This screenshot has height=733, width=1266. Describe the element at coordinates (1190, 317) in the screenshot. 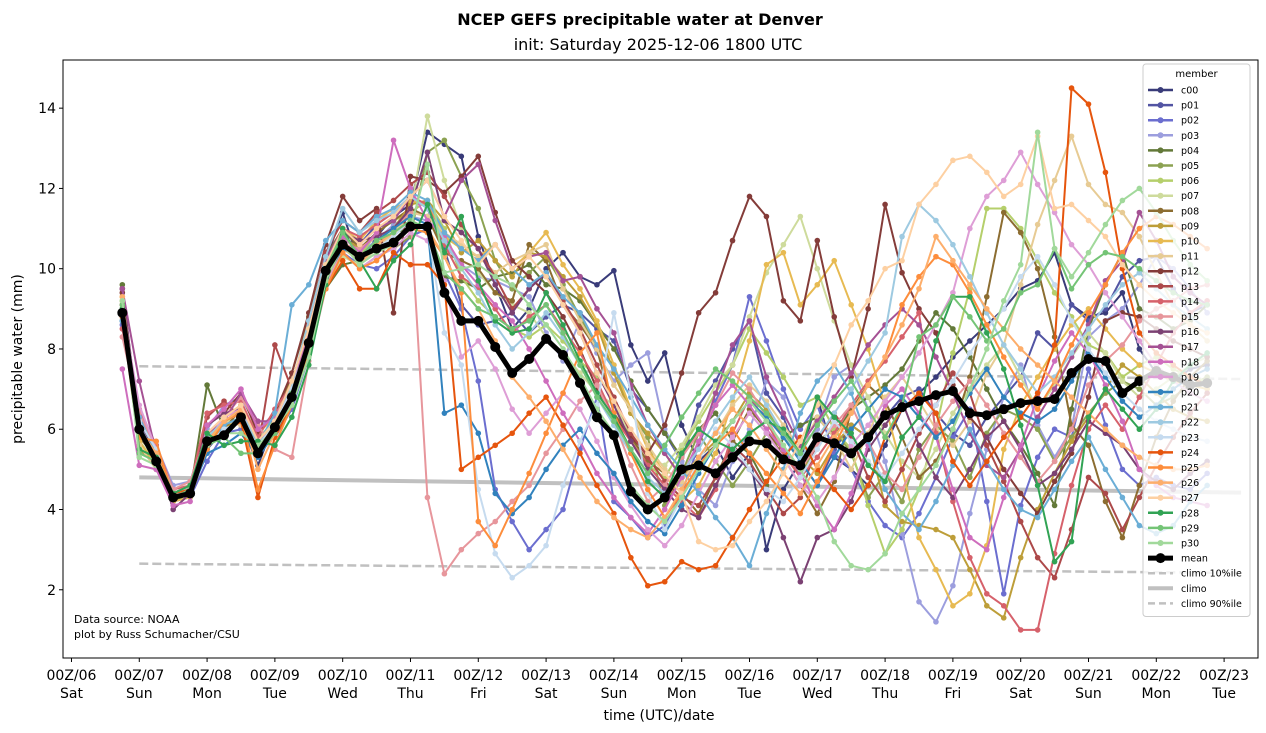

I see `legend-label: p15` at that location.